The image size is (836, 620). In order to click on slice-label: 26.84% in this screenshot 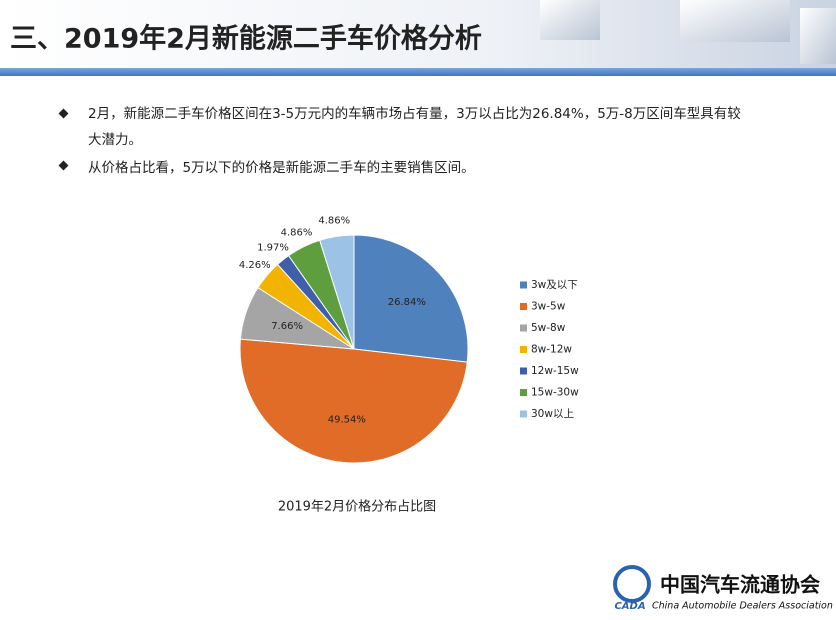, I will do `click(407, 302)`.